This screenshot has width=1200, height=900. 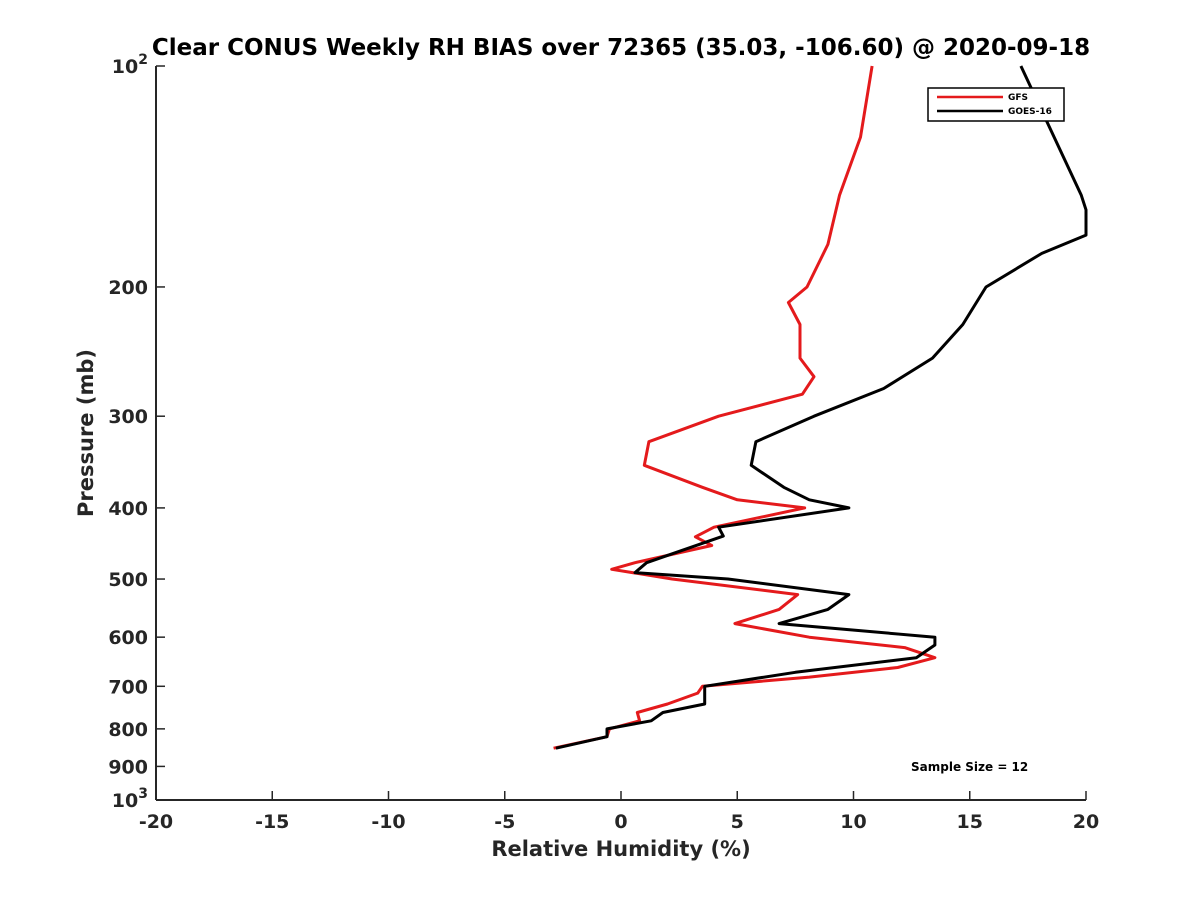 What do you see at coordinates (969, 767) in the screenshot?
I see `sample-size-annotation: Sample Size = 12` at bounding box center [969, 767].